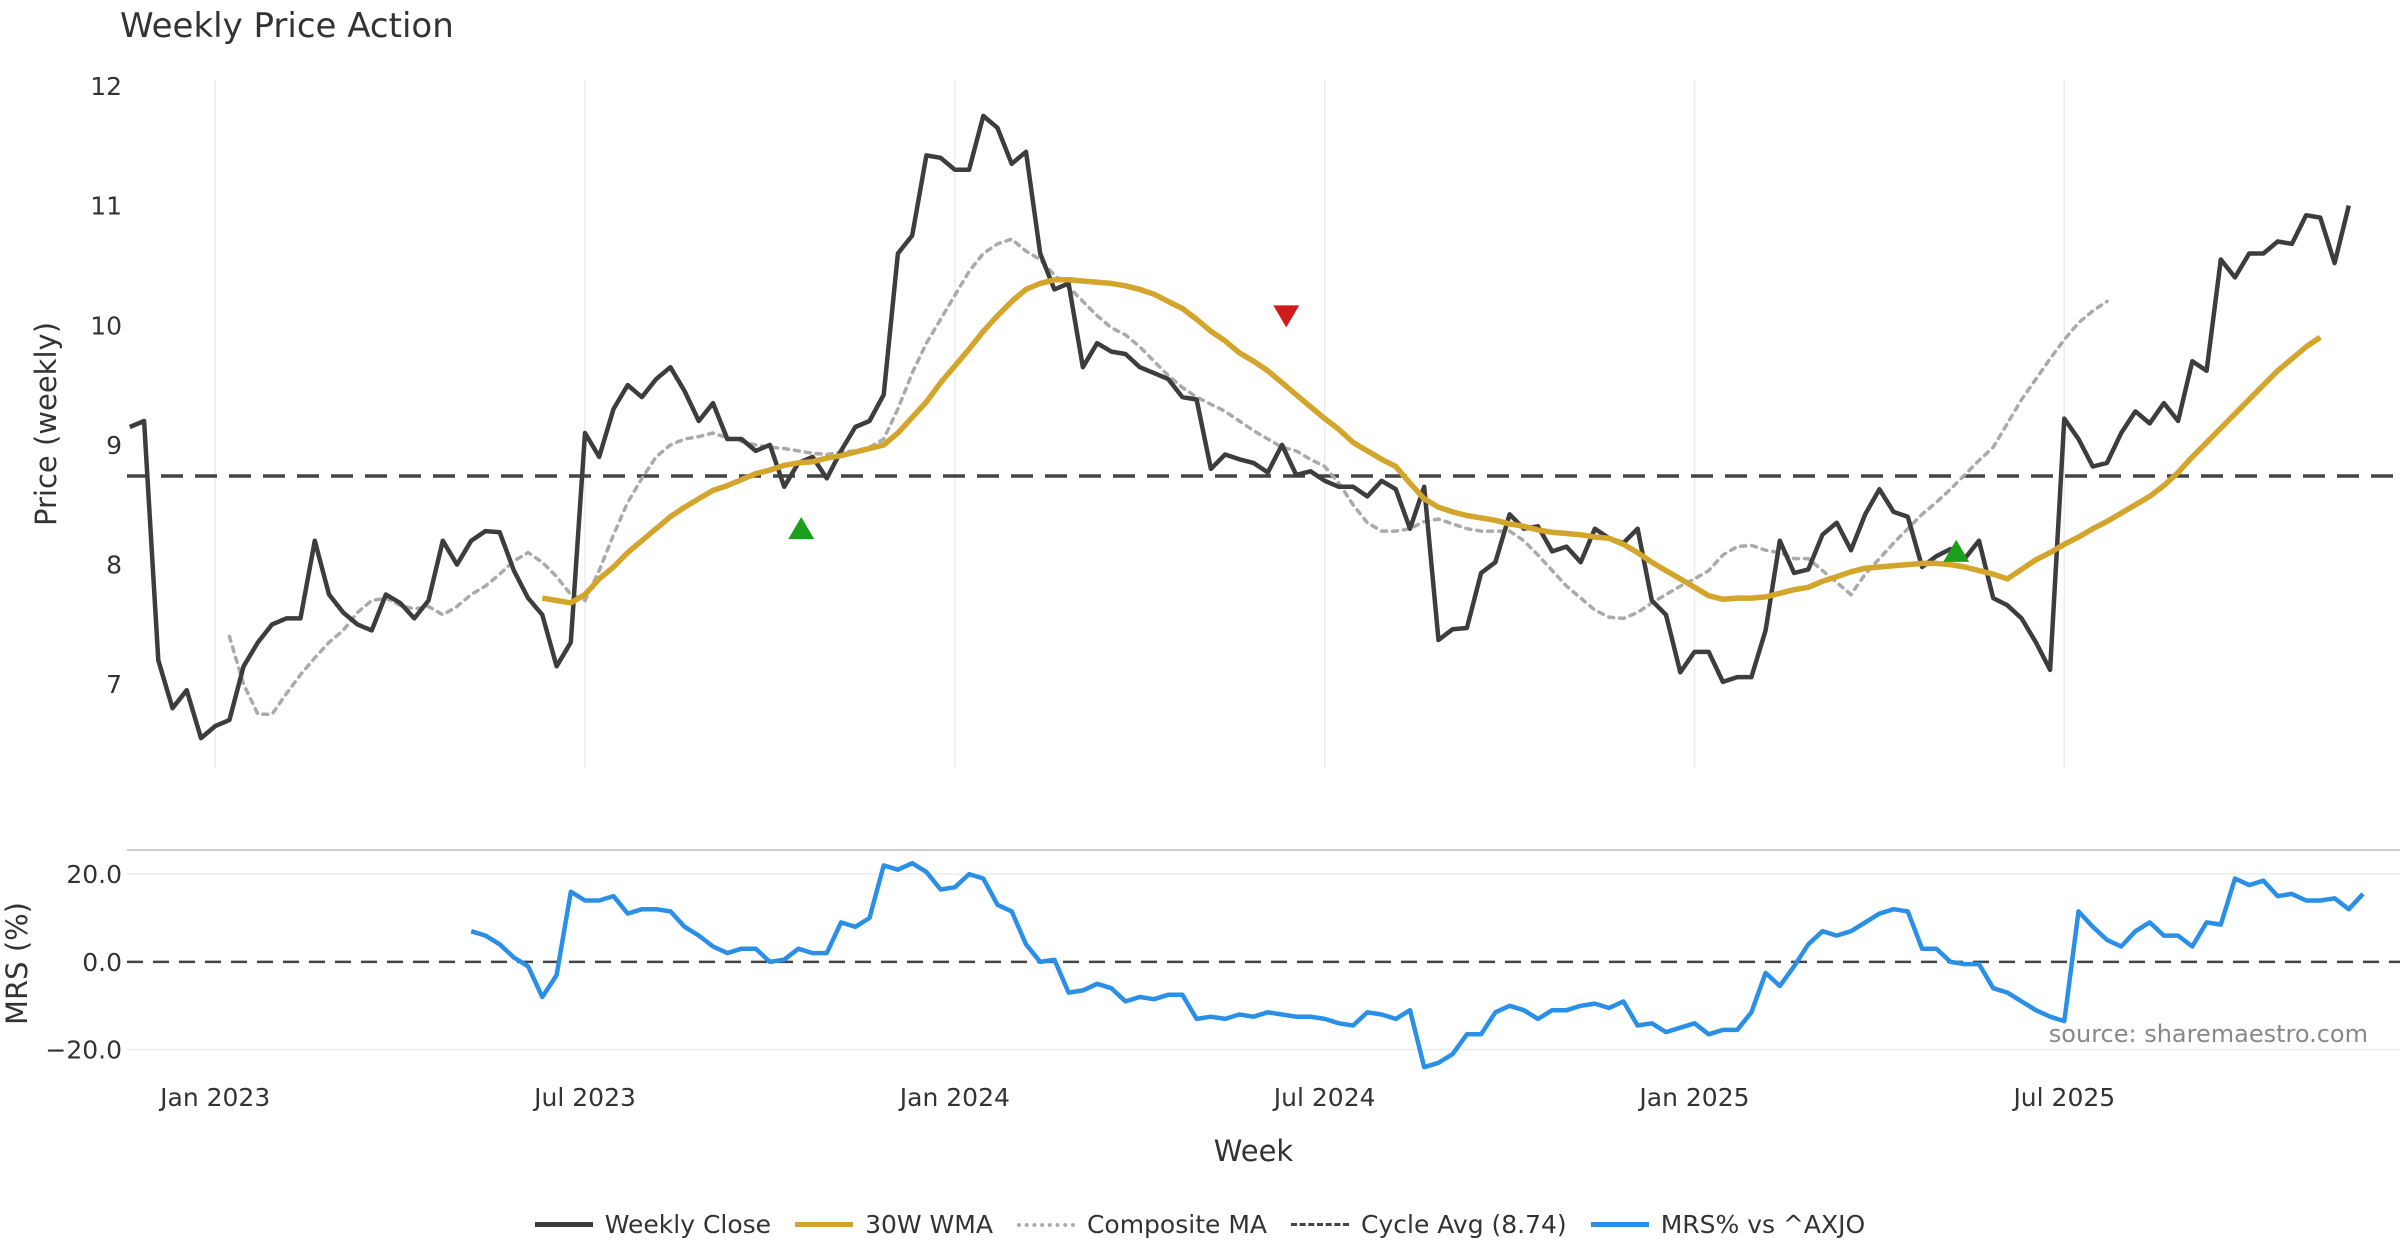 This screenshot has width=2400, height=1260. Describe the element at coordinates (1254, 1151) in the screenshot. I see `x-axis-label: Week` at that location.